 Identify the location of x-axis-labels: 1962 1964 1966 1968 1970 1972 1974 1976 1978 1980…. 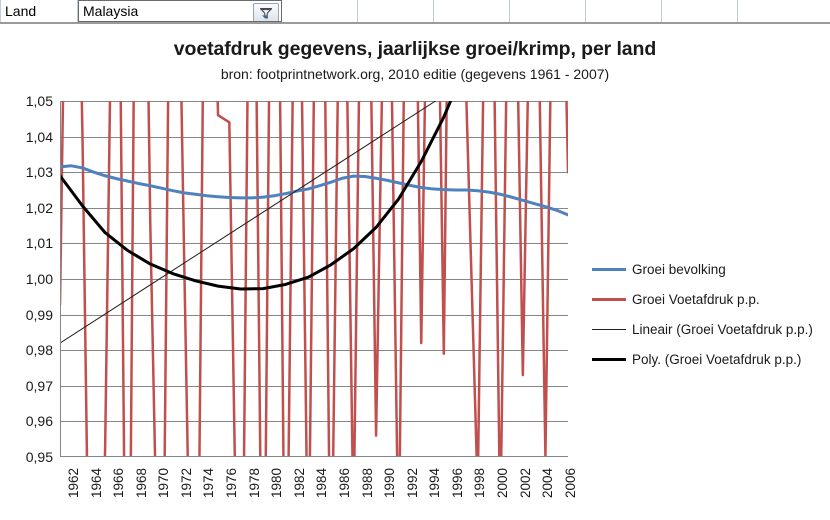
(319, 490).